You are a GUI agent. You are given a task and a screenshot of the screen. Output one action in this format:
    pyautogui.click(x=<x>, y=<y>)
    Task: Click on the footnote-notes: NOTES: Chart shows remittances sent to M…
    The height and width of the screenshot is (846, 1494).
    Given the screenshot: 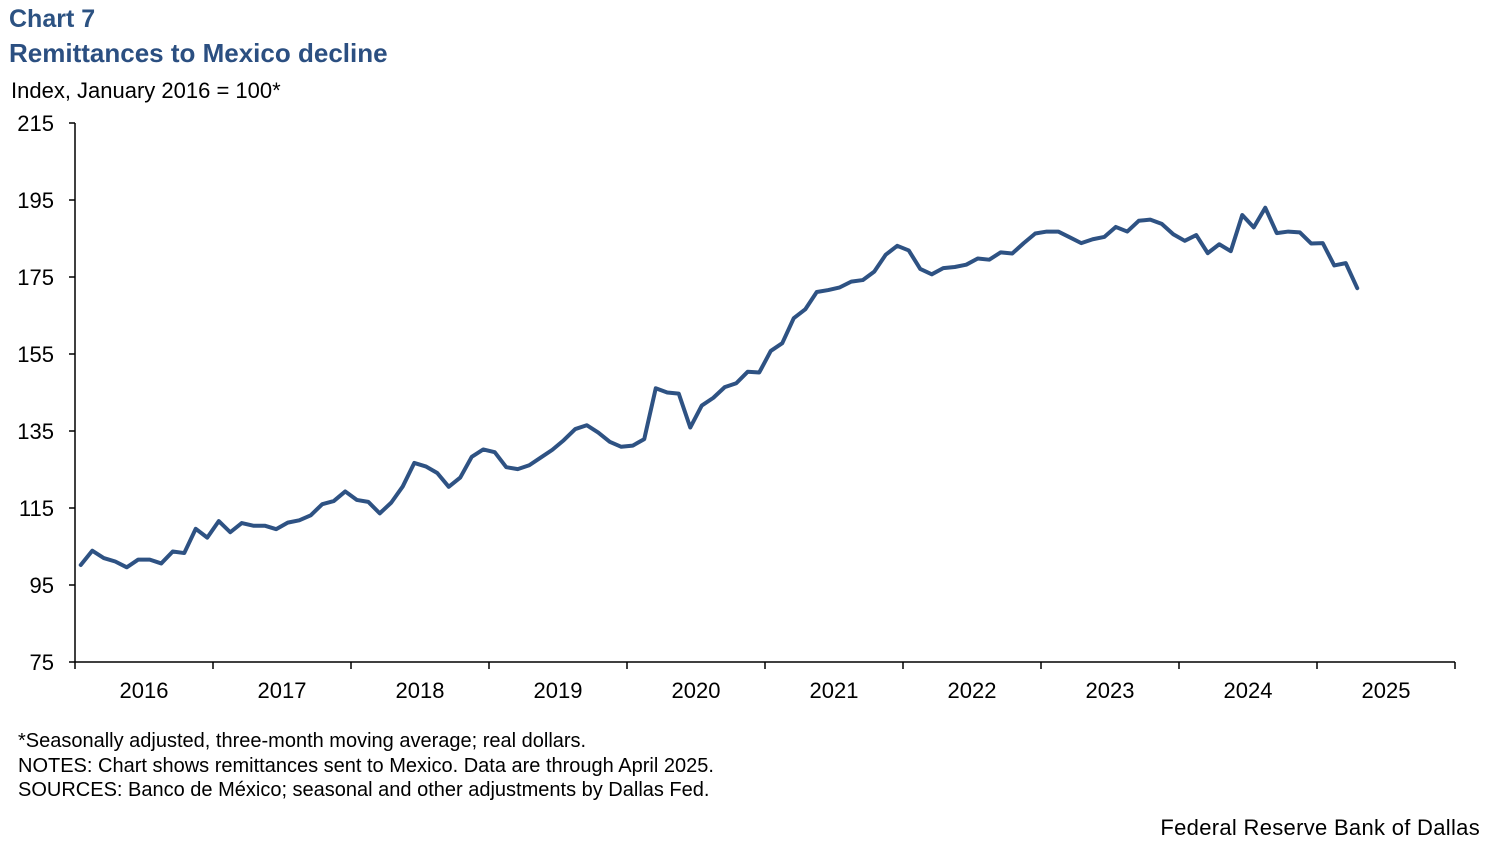 What is the action you would take?
    pyautogui.click(x=366, y=765)
    